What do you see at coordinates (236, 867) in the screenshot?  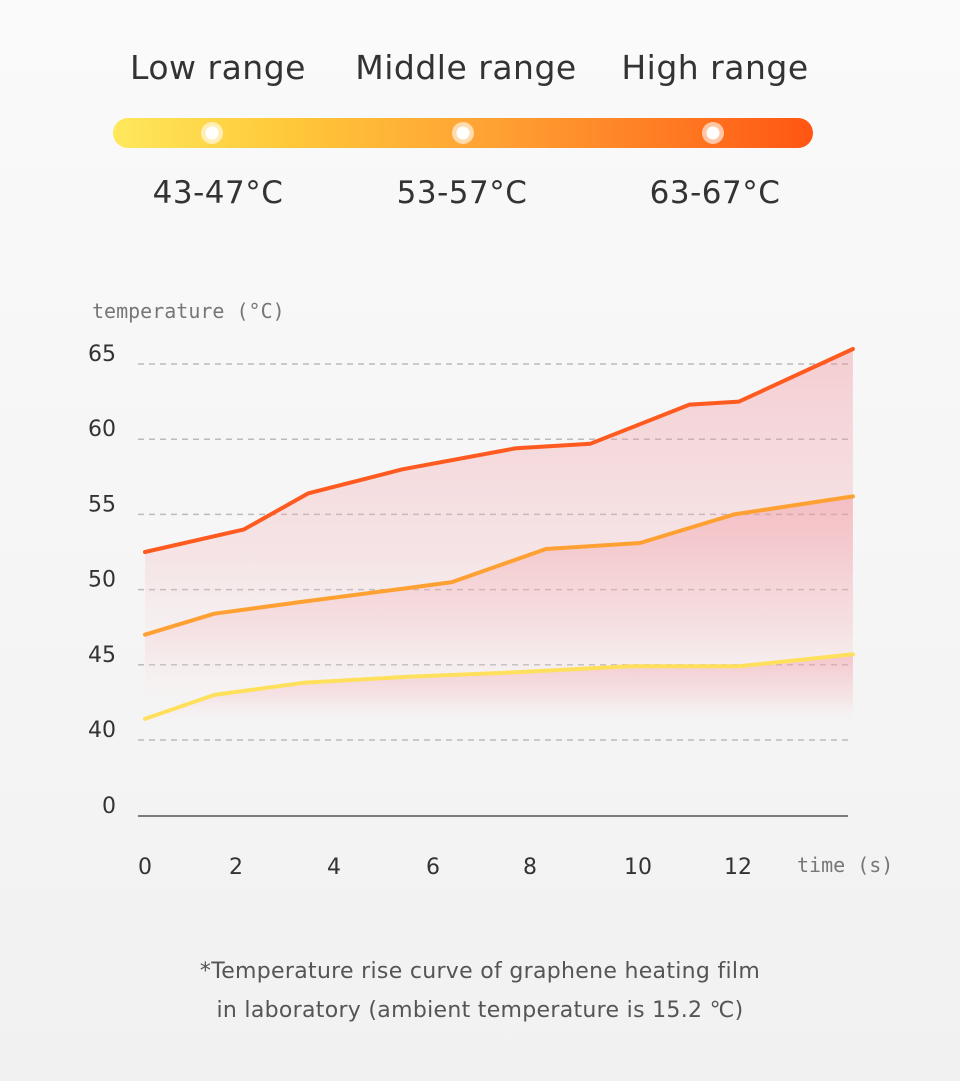 I see `x-tick-label: 2` at bounding box center [236, 867].